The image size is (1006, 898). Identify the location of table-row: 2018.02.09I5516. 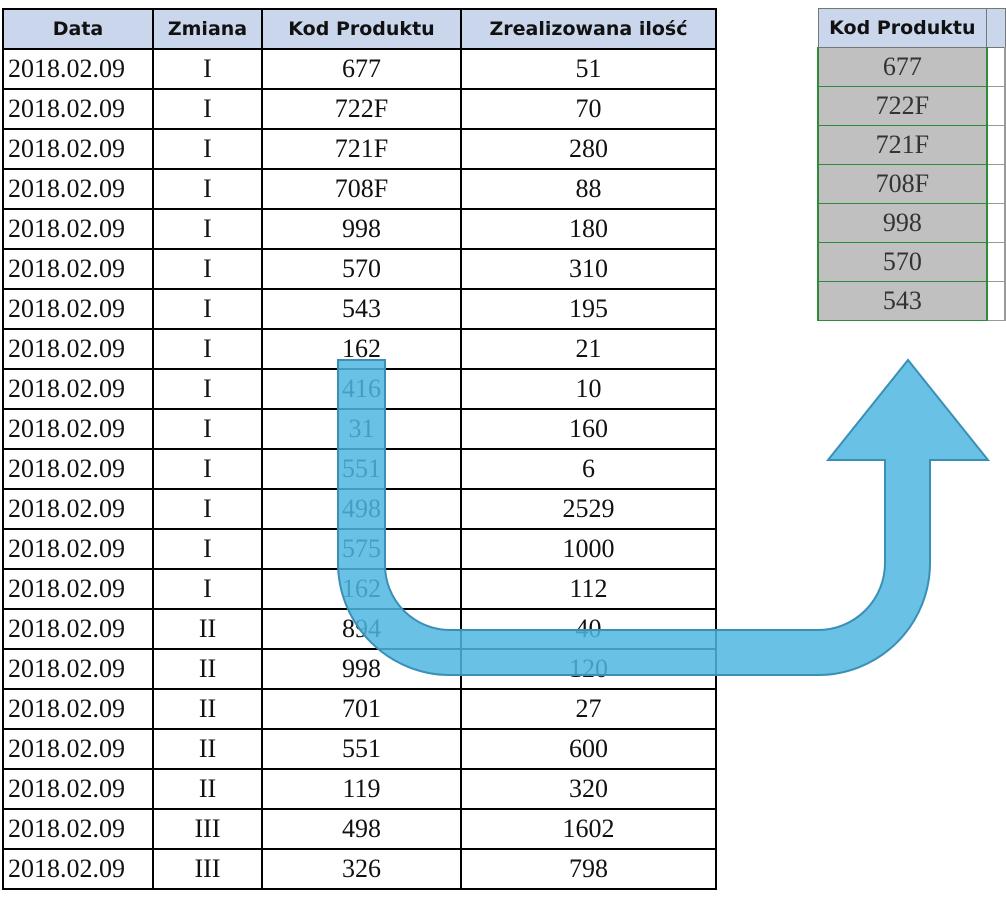
(359, 469).